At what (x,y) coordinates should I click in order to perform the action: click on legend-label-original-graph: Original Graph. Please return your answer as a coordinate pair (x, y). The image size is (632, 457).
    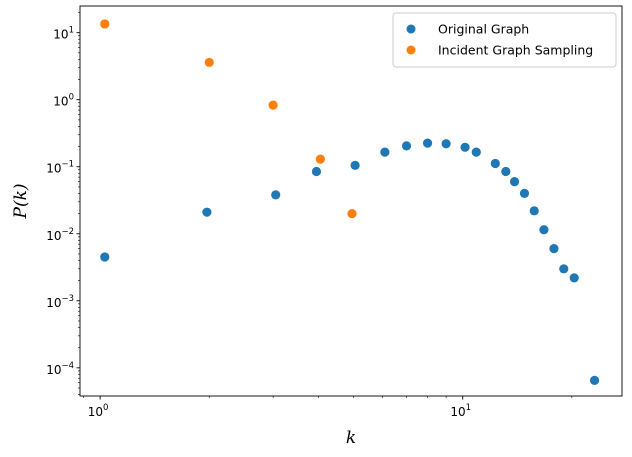
    Looking at the image, I should click on (483, 29).